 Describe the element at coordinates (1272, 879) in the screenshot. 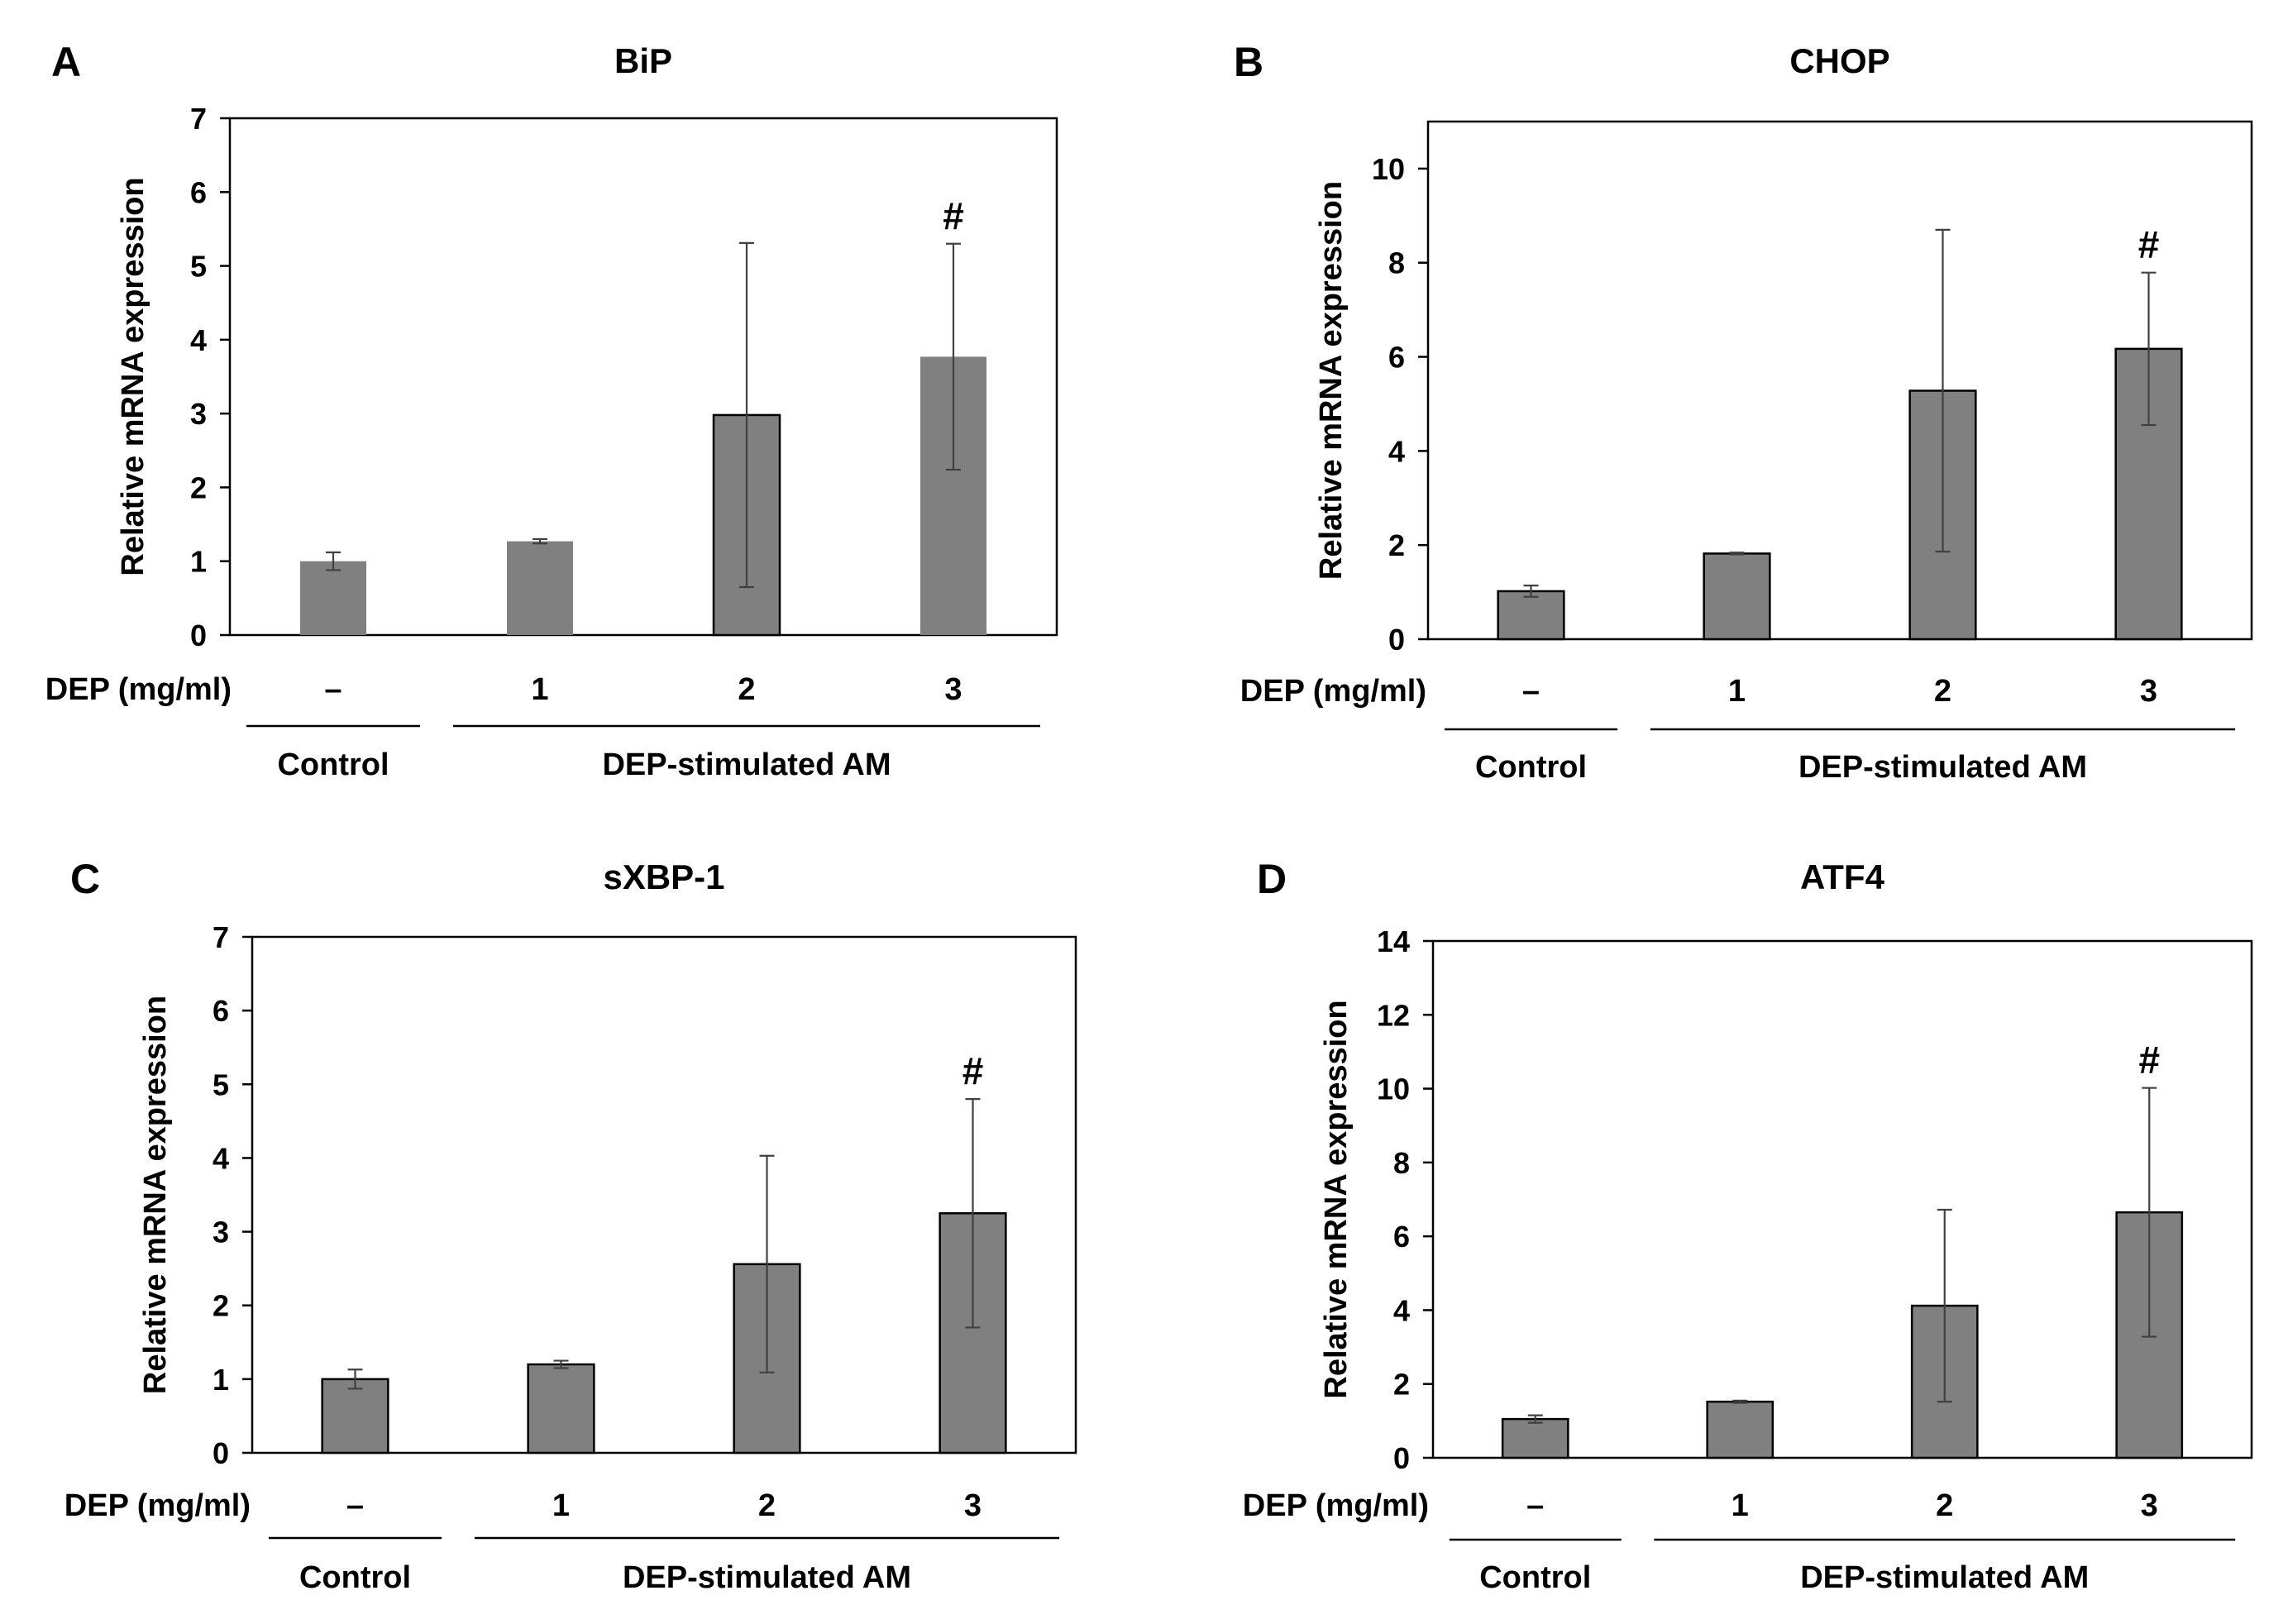

I see `panel-letter: D` at that location.